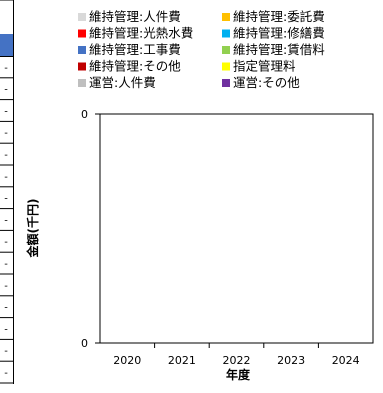 This screenshot has height=393, width=383. What do you see at coordinates (182, 360) in the screenshot?
I see `x-tick-label: 2021` at bounding box center [182, 360].